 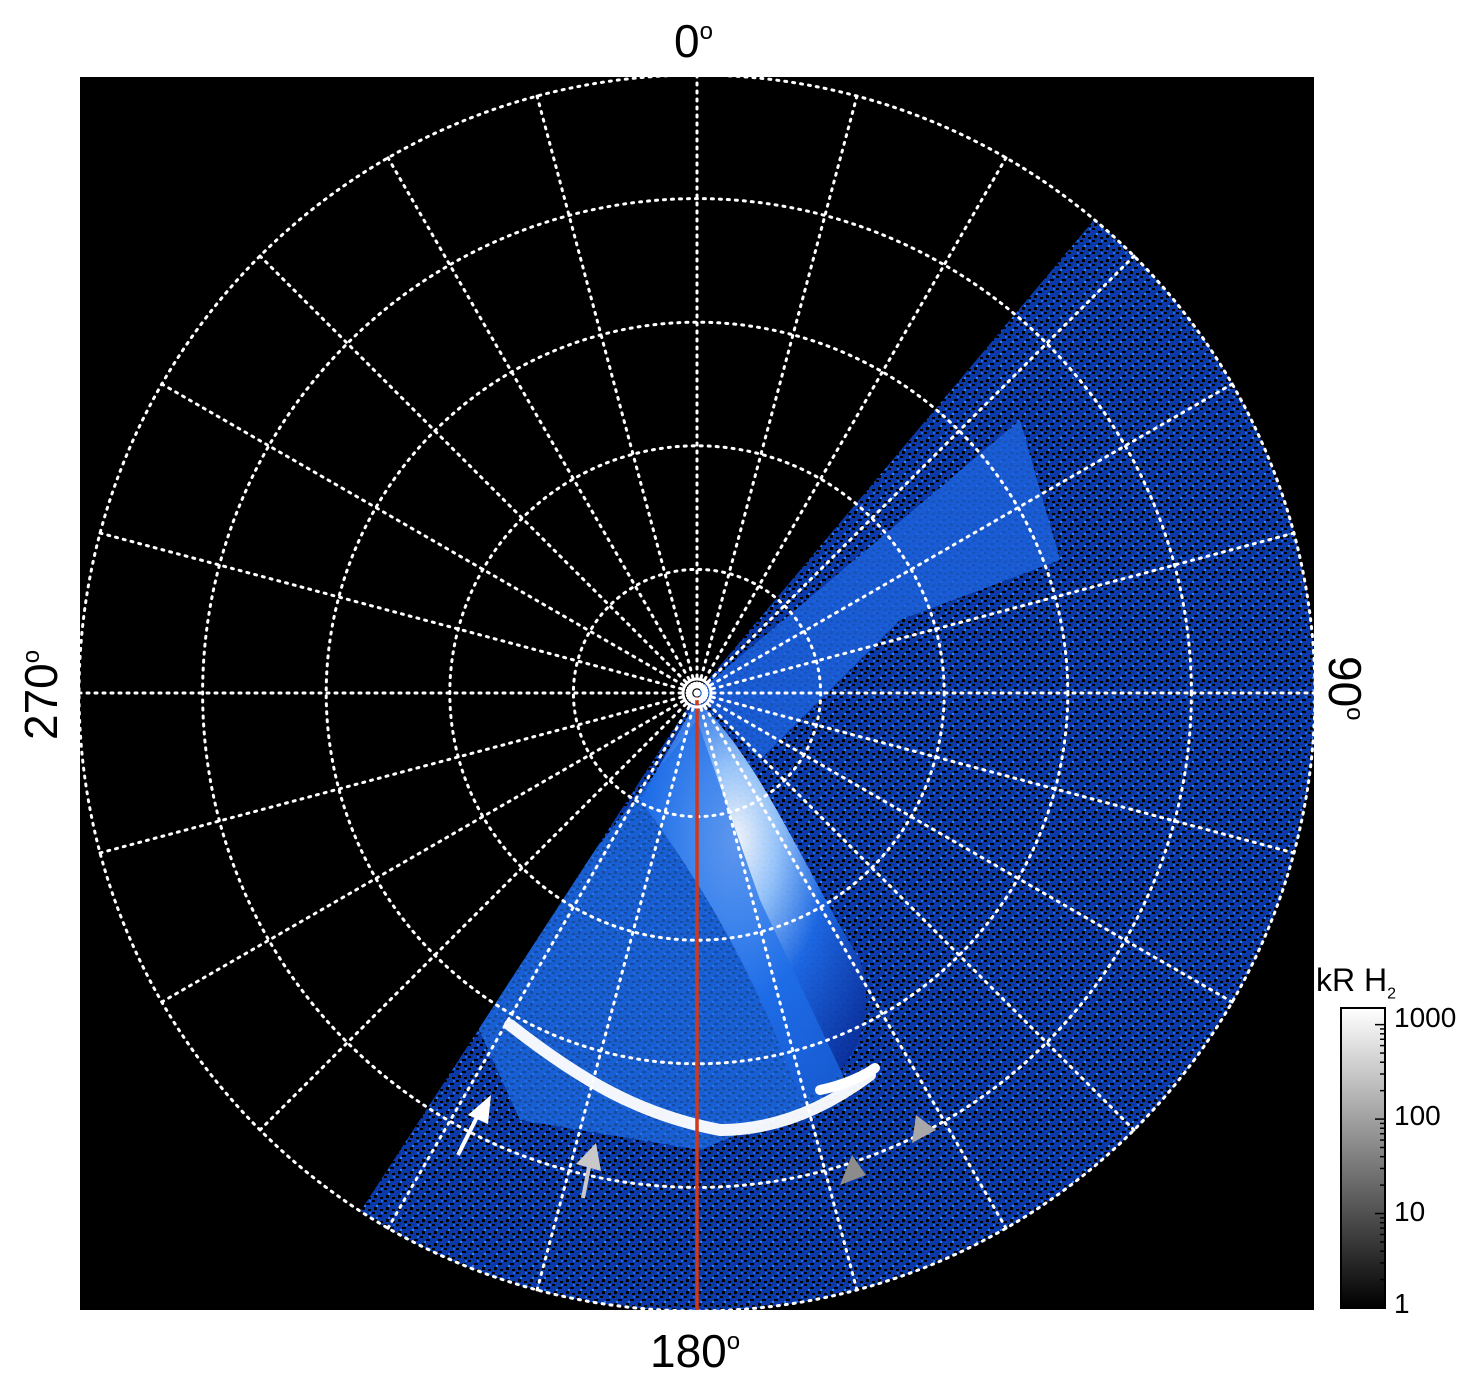 I want to click on axis-label-bottom: 180o, so click(x=695, y=1351).